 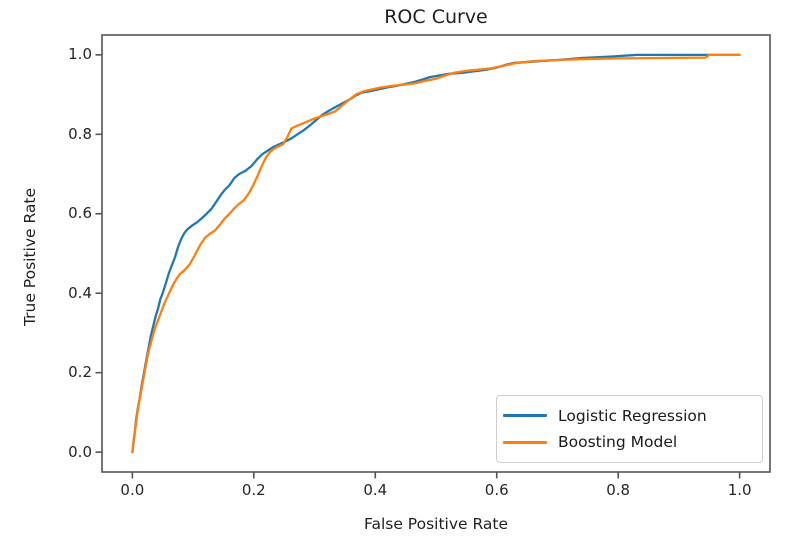 I want to click on y-axis-label: True Positive Rate, so click(x=30, y=257).